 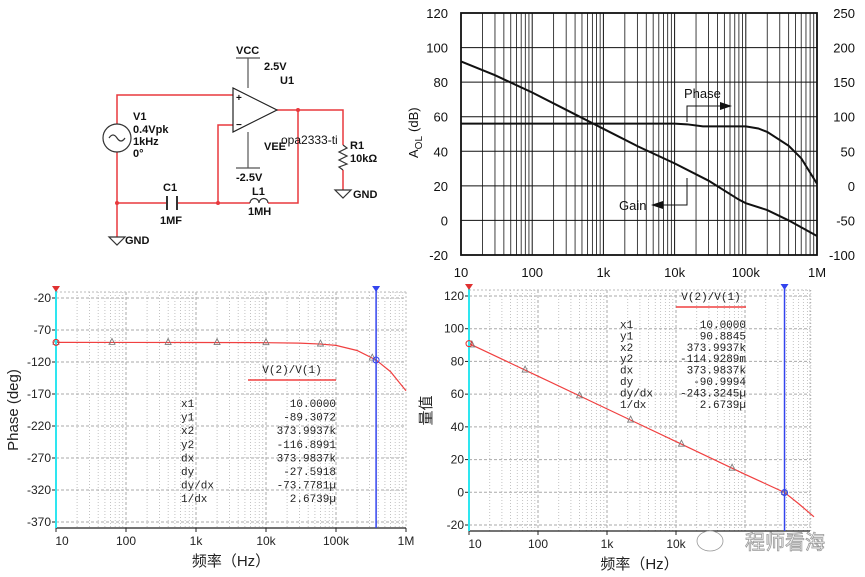 What do you see at coordinates (39, 490) in the screenshot?
I see `y-tick-label: -320` at bounding box center [39, 490].